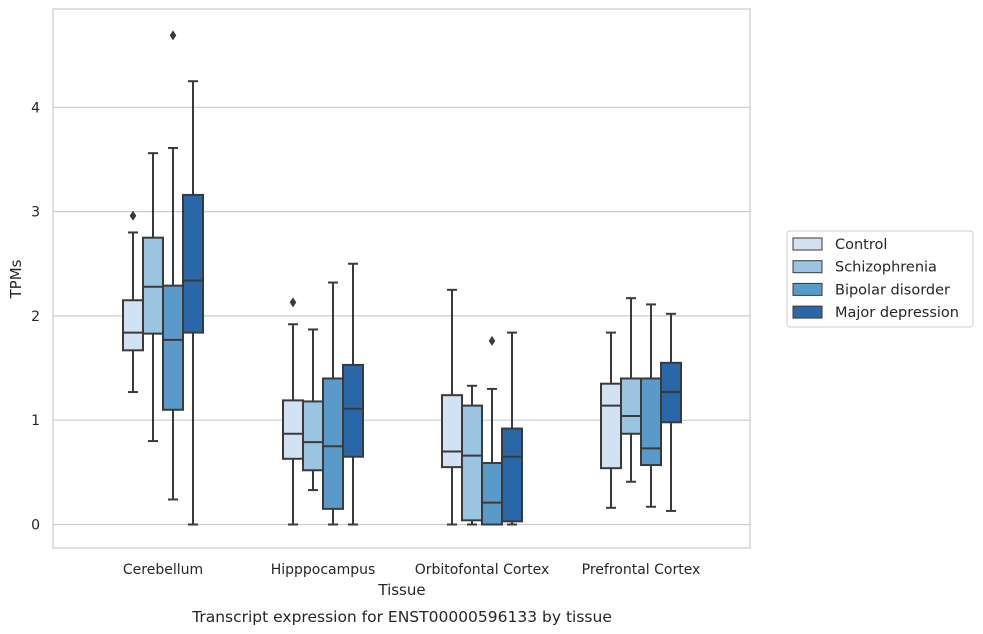  Describe the element at coordinates (35, 526) in the screenshot. I see `y-tick-label-0: 0` at that location.